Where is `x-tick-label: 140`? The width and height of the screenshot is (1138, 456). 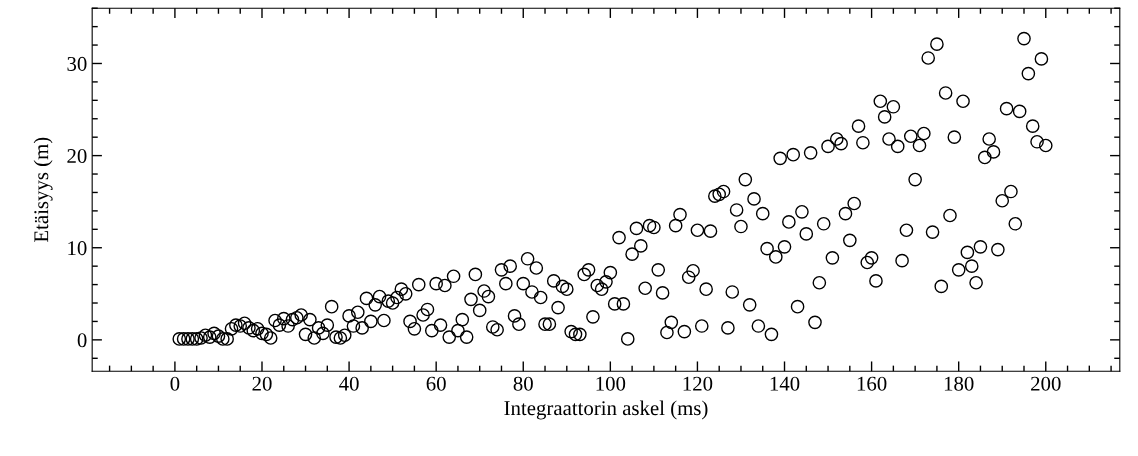 x-tick-label: 140 is located at coordinates (785, 383).